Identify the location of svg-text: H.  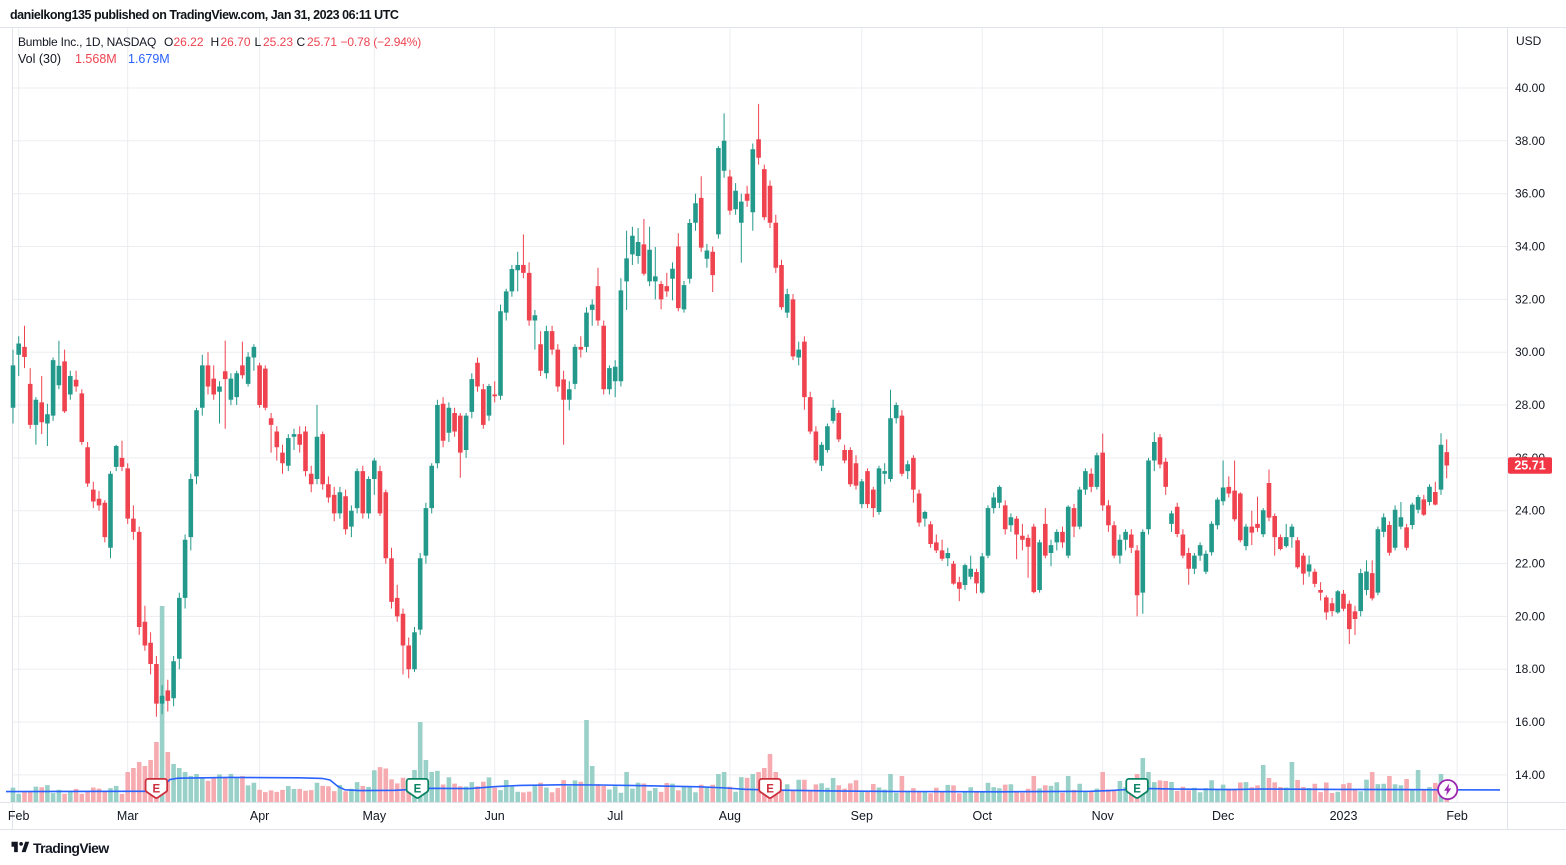
(215, 42).